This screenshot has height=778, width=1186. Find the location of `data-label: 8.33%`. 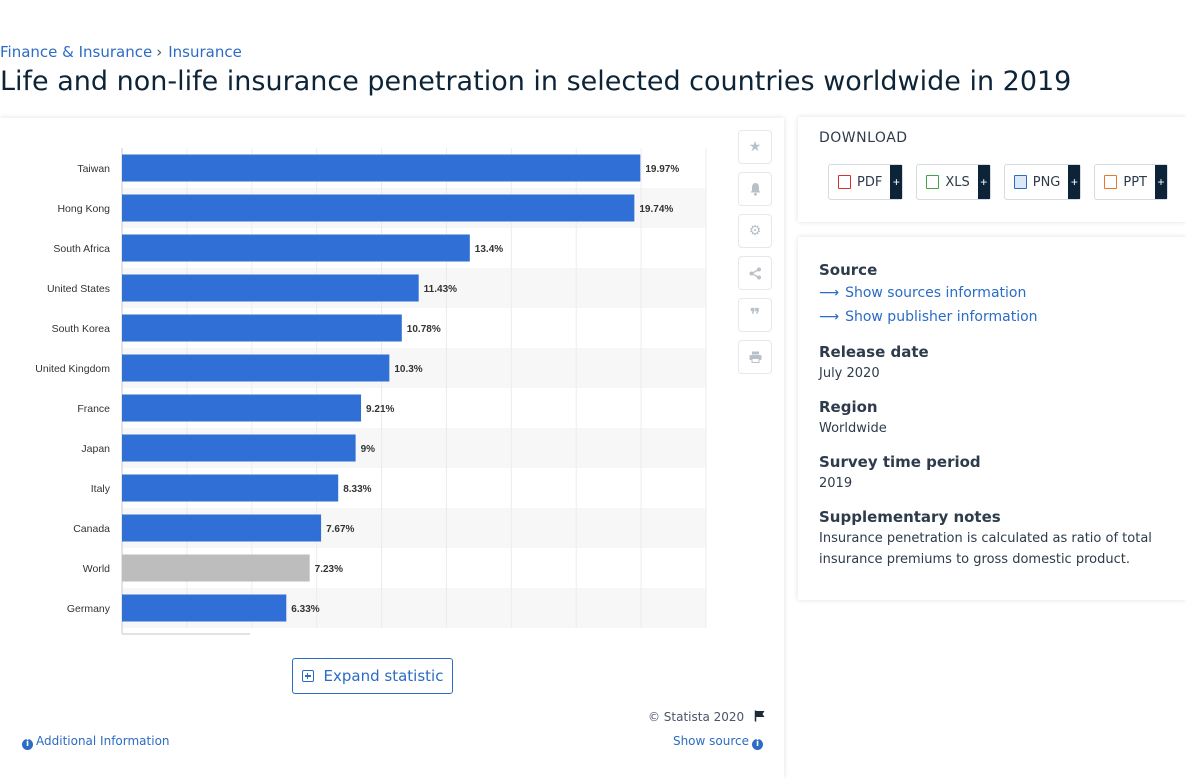

data-label: 8.33% is located at coordinates (357, 489).